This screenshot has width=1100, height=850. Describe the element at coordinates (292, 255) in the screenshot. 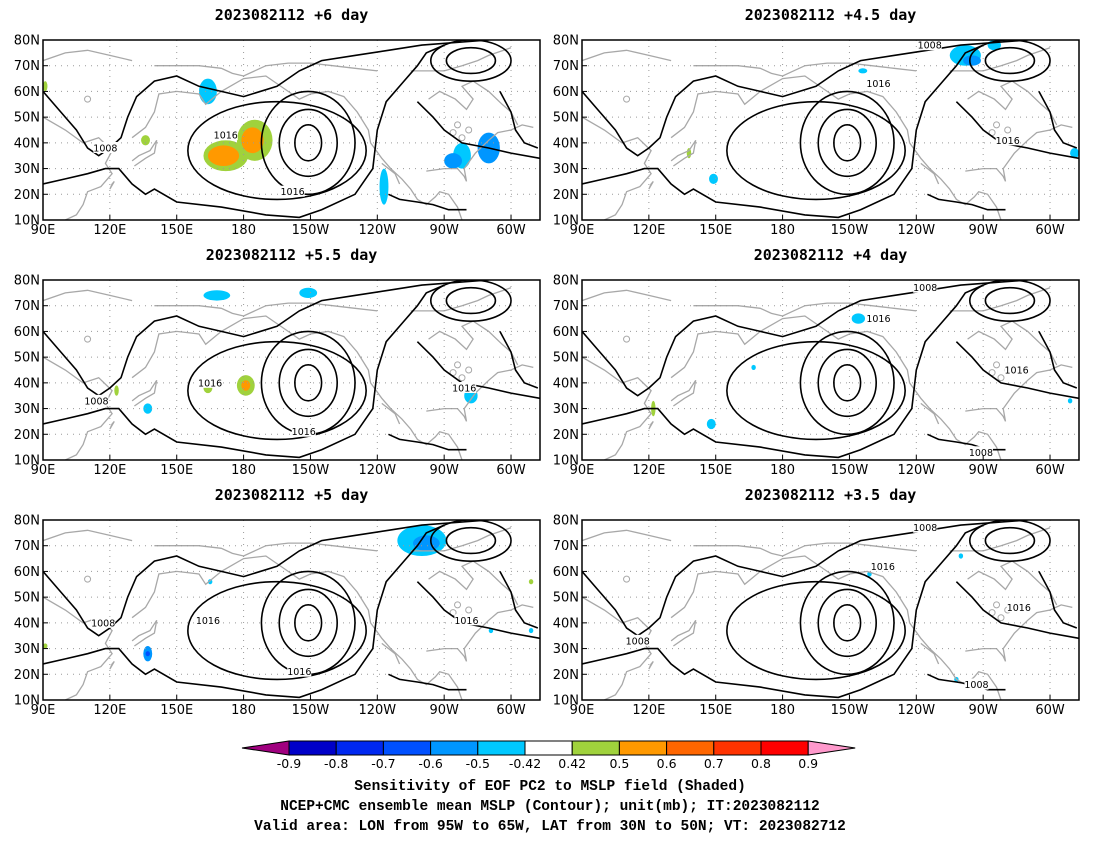

I see `panel-title: 2023082112 +5.5 day` at that location.